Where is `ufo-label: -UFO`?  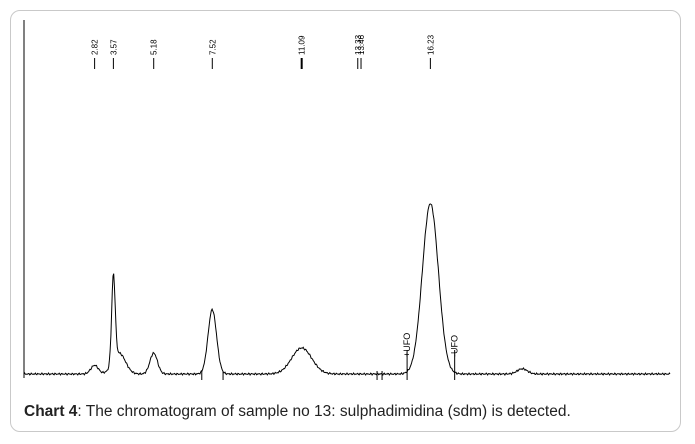
ufo-label: -UFO is located at coordinates (455, 346).